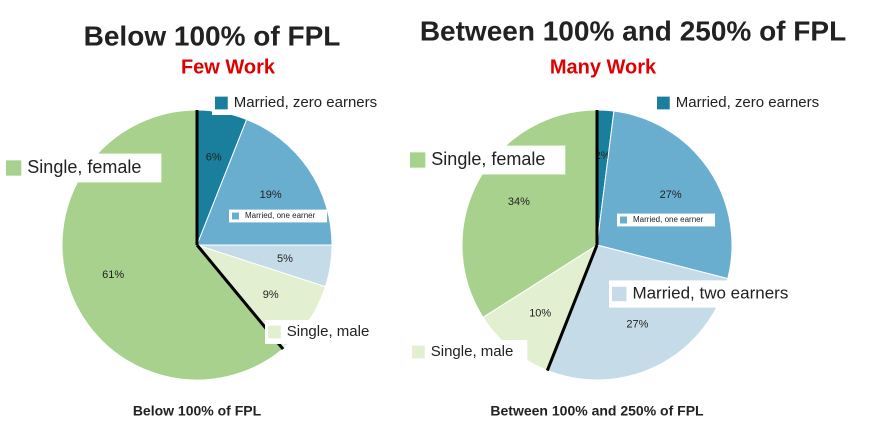  I want to click on chart-subtitle: Few Work, so click(228, 67).